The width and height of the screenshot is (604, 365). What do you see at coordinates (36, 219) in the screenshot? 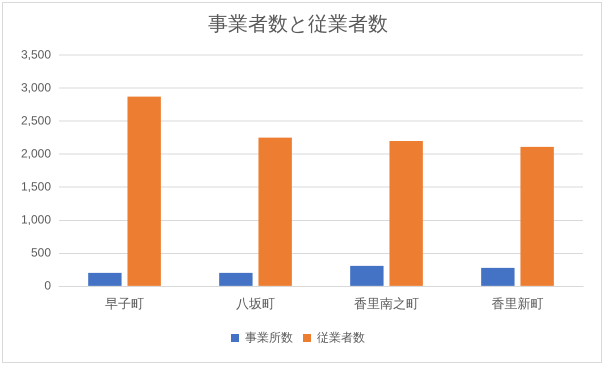
I see `y-tick-label: 1,000` at bounding box center [36, 219].